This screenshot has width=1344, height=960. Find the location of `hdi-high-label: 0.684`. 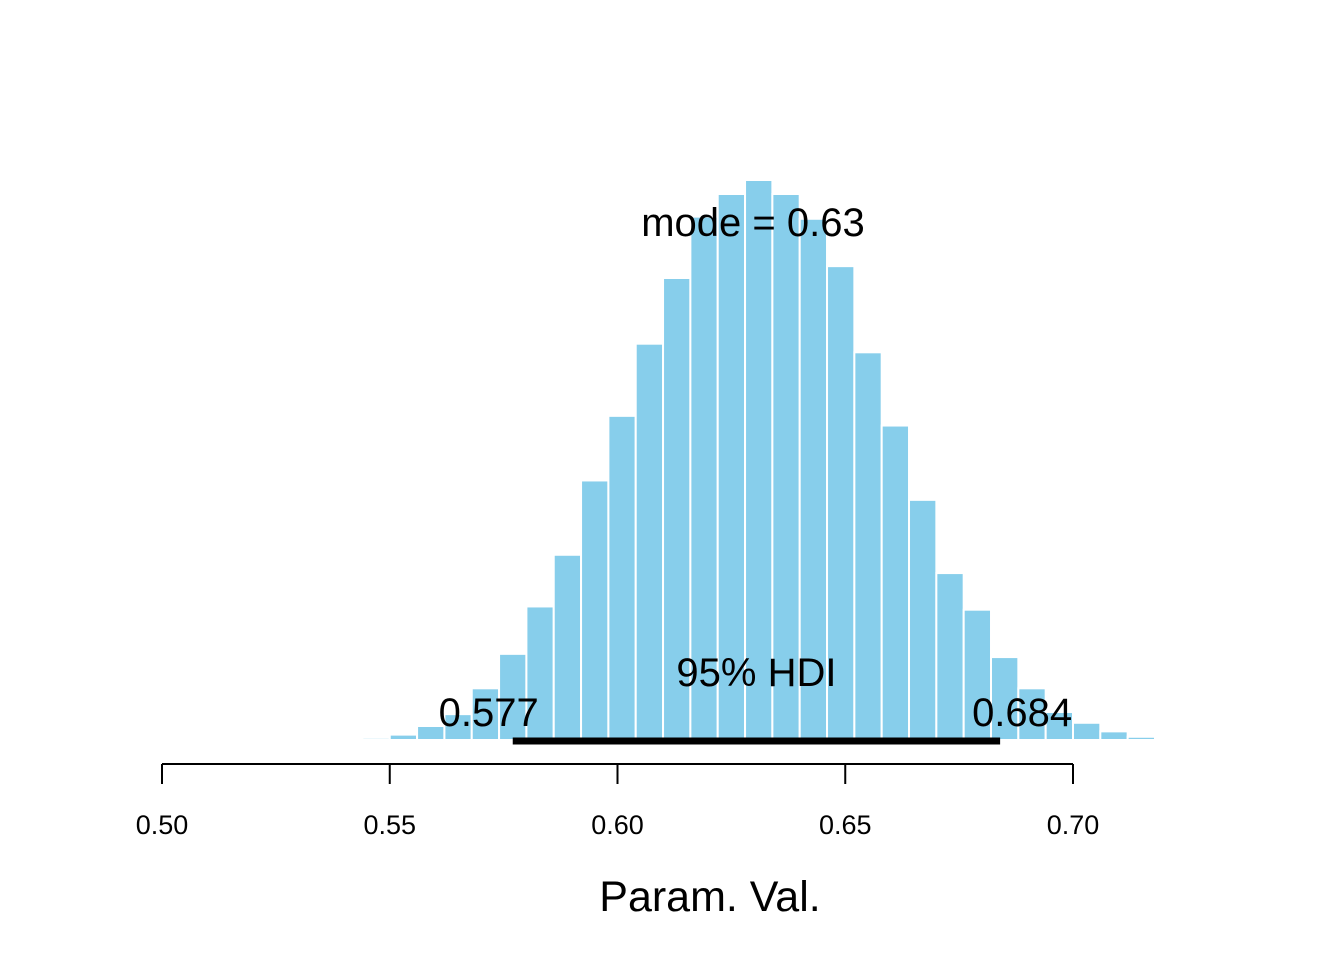

hdi-high-label: 0.684 is located at coordinates (1022, 713).